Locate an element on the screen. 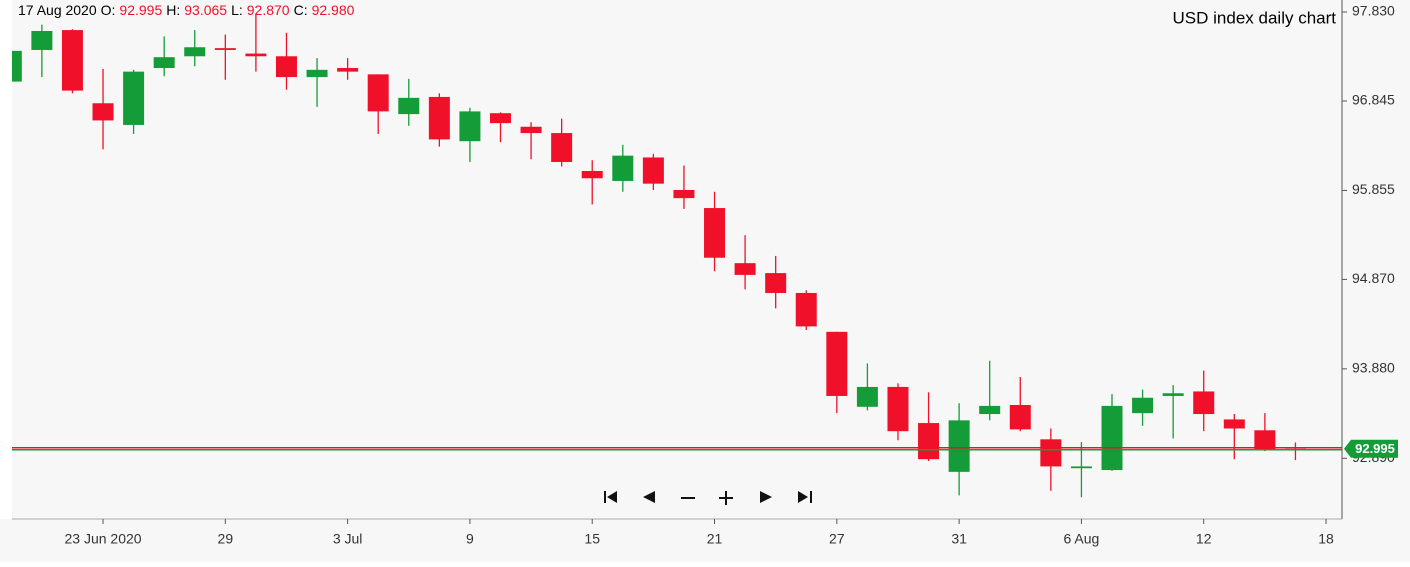 The height and width of the screenshot is (567, 1410). x-tick-label: 21 is located at coordinates (715, 539).